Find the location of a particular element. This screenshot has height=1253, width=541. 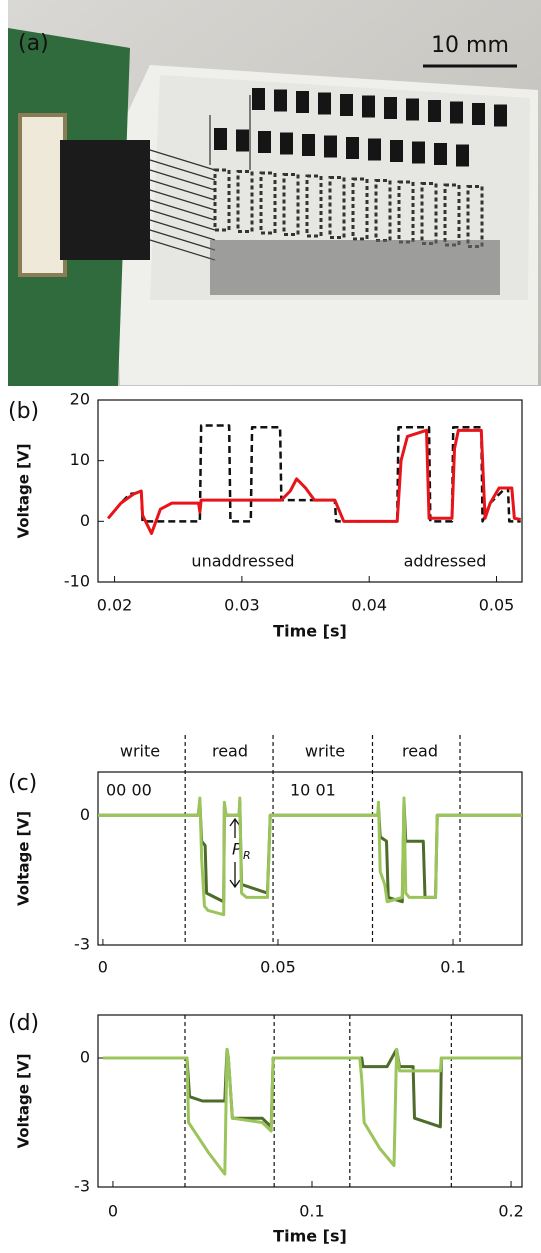

x-tick-label: 0.03 is located at coordinates (242, 605).